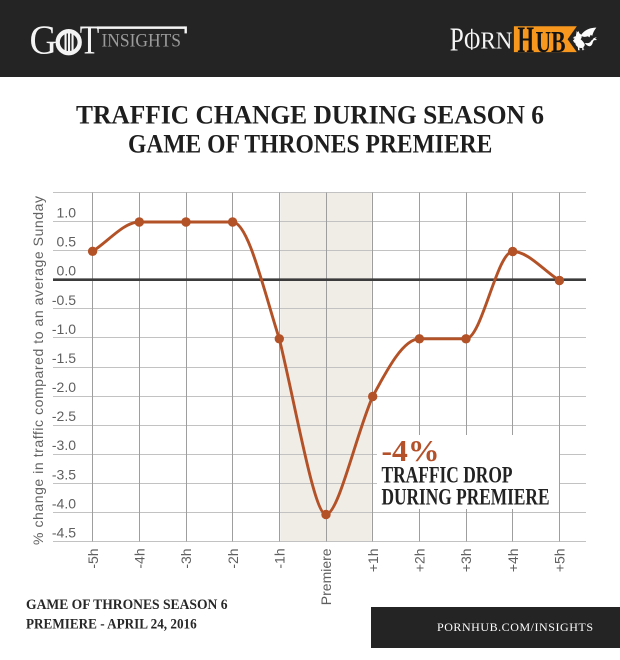 The height and width of the screenshot is (660, 620). Describe the element at coordinates (515, 627) in the screenshot. I see `svg-text: PORNHUB.COM/INSIGHTS` at that location.